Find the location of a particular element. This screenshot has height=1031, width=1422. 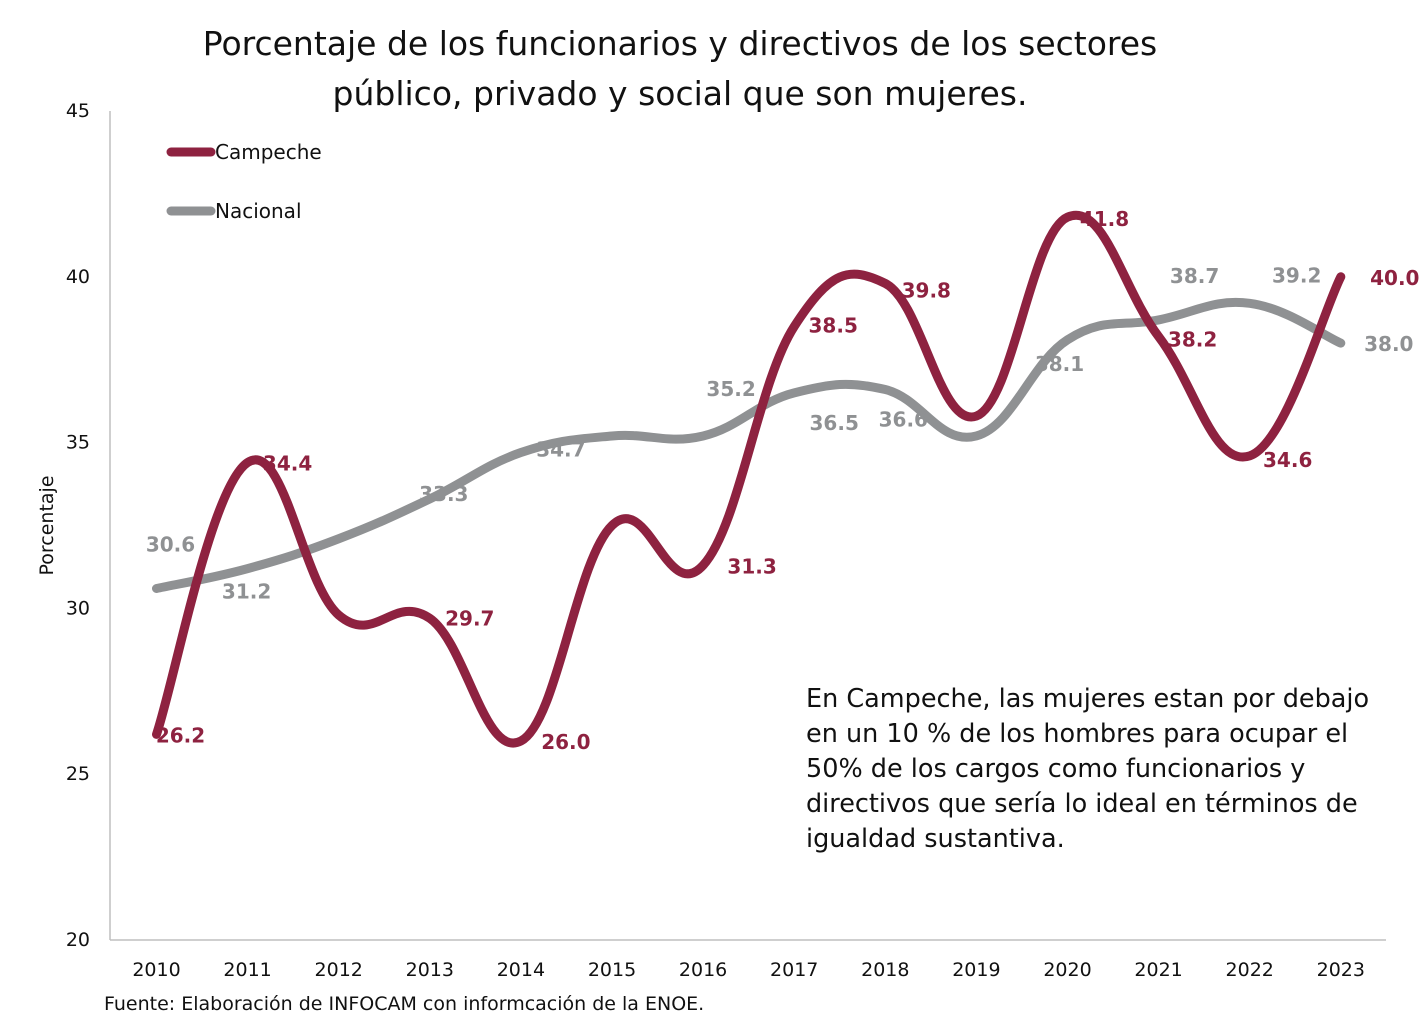

data-label-campeche: 34.6 is located at coordinates (1287, 460).